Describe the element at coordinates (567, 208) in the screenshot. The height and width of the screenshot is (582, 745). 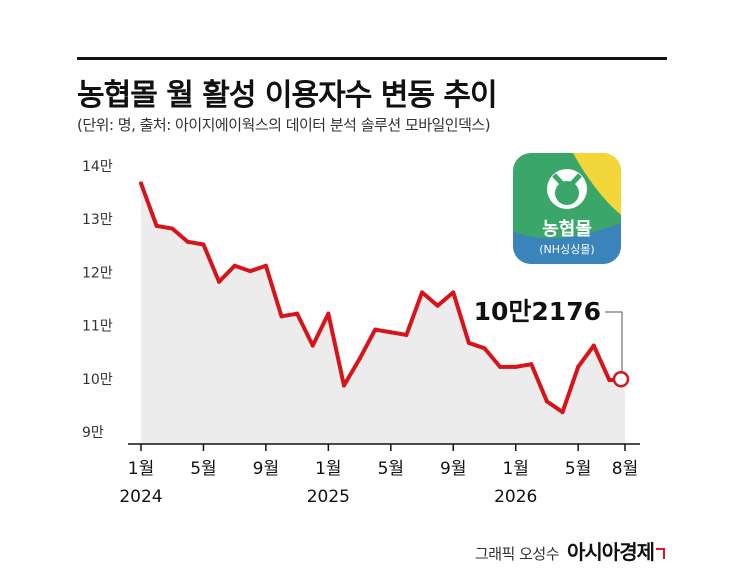
I see `nh-logo-icon: 농협몰 (NH싱싱몰)` at that location.